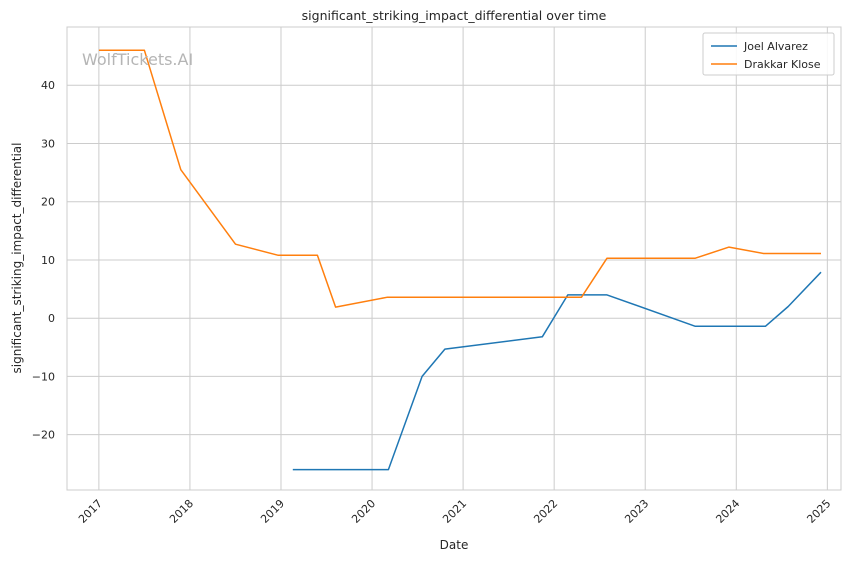 The image size is (850, 561). I want to click on watermark: WolfTickets.AI, so click(137, 59).